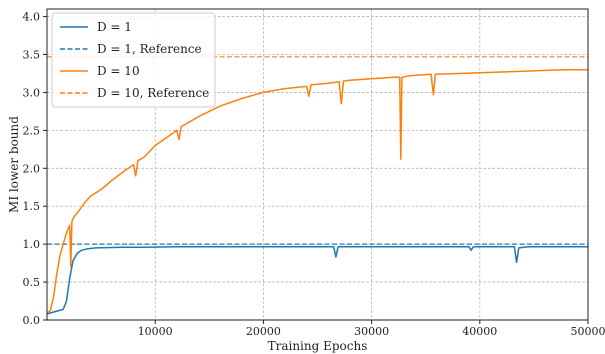 The image size is (605, 354). What do you see at coordinates (14, 164) in the screenshot?
I see `y-axis-label: MI lower bound` at bounding box center [14, 164].